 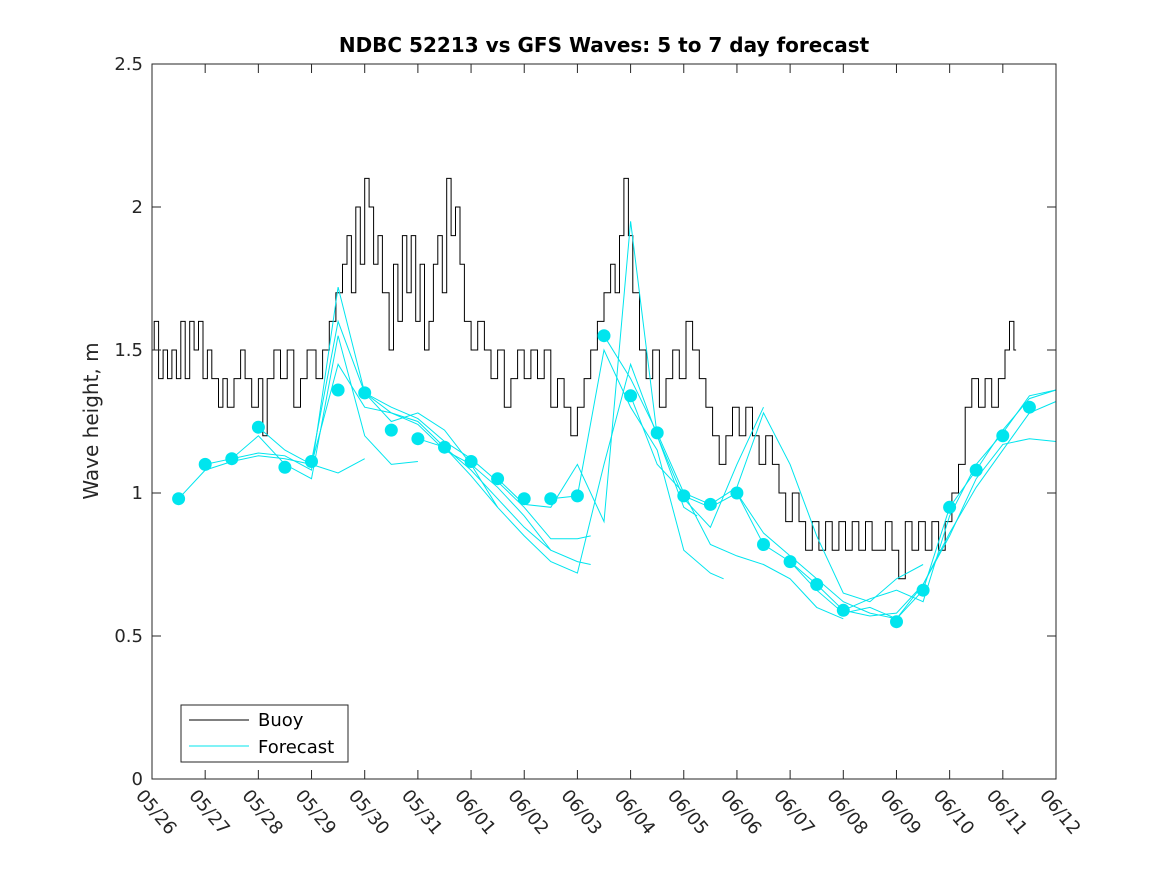 I want to click on y-tick-label: 1, so click(x=137, y=493).